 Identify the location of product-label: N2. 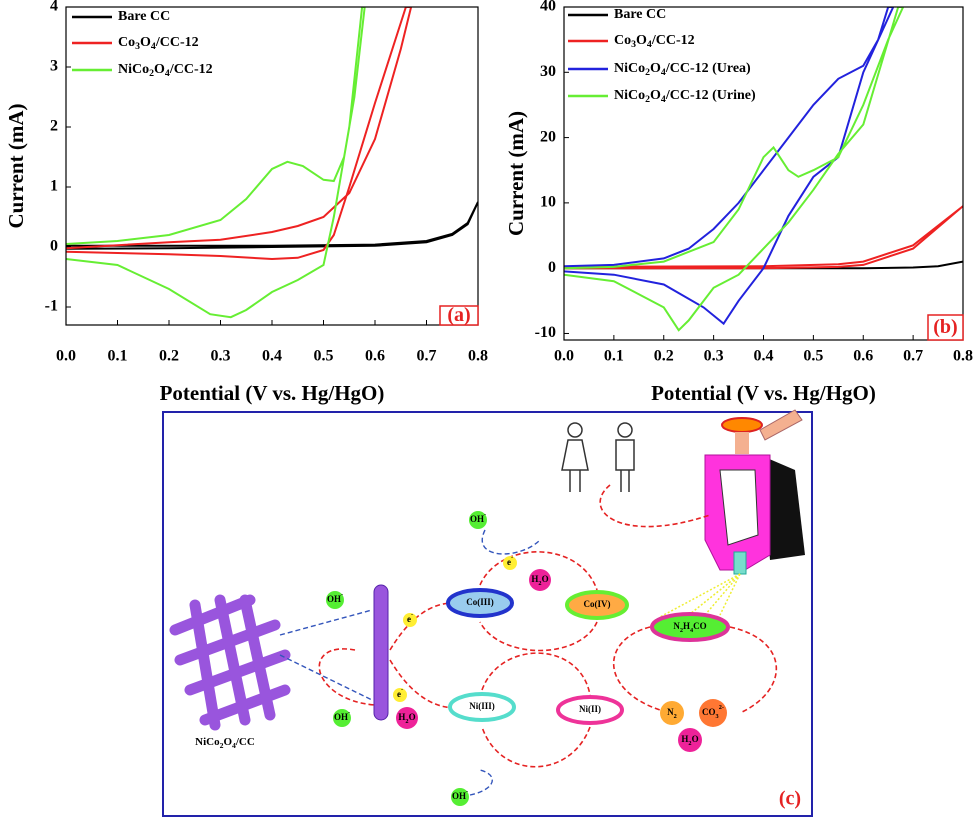
(672, 713).